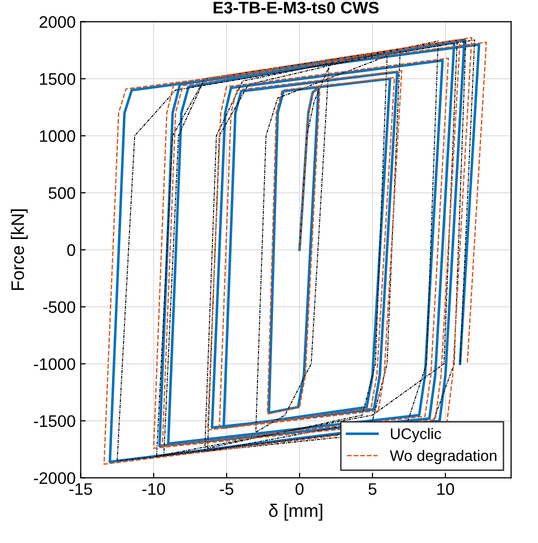 This screenshot has width=538, height=543. I want to click on legend-label: UCyclic, so click(416, 435).